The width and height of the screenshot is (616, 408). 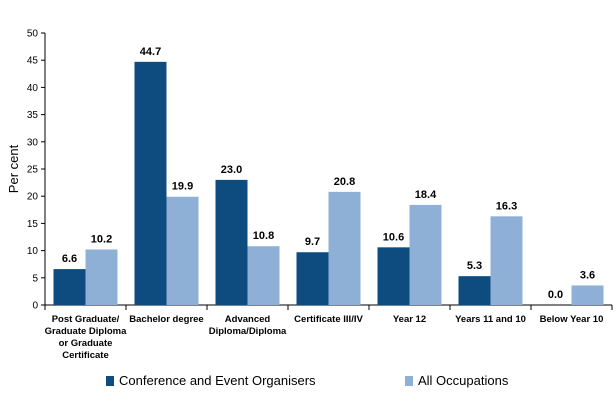 I want to click on x-tick-label: Bachelor degree, so click(x=166, y=319).